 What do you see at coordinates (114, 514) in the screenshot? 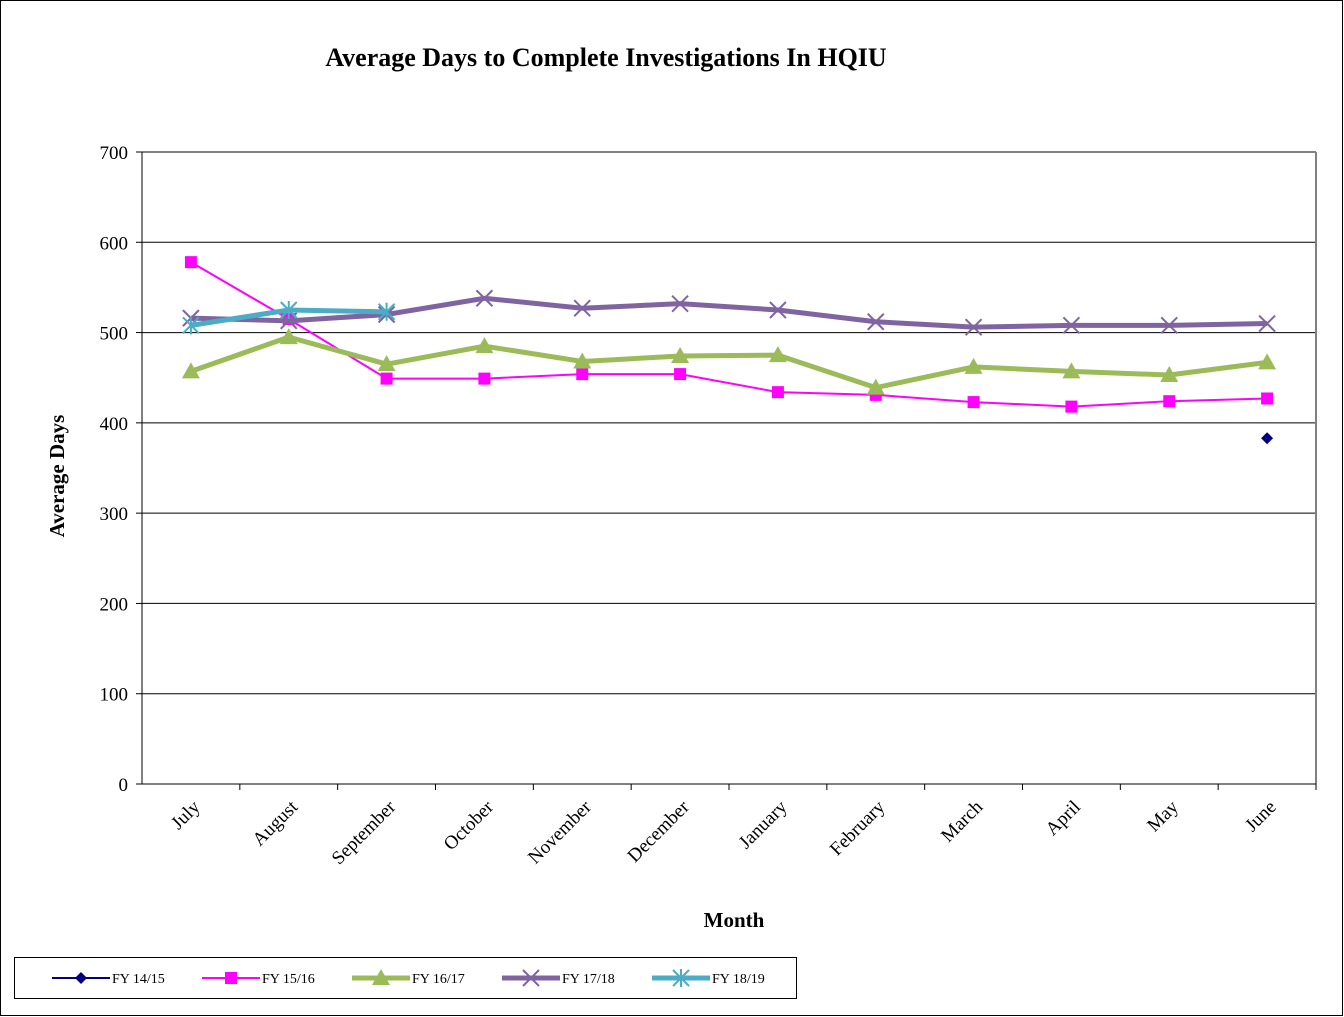
I see `y-tick-label: 300` at bounding box center [114, 514].